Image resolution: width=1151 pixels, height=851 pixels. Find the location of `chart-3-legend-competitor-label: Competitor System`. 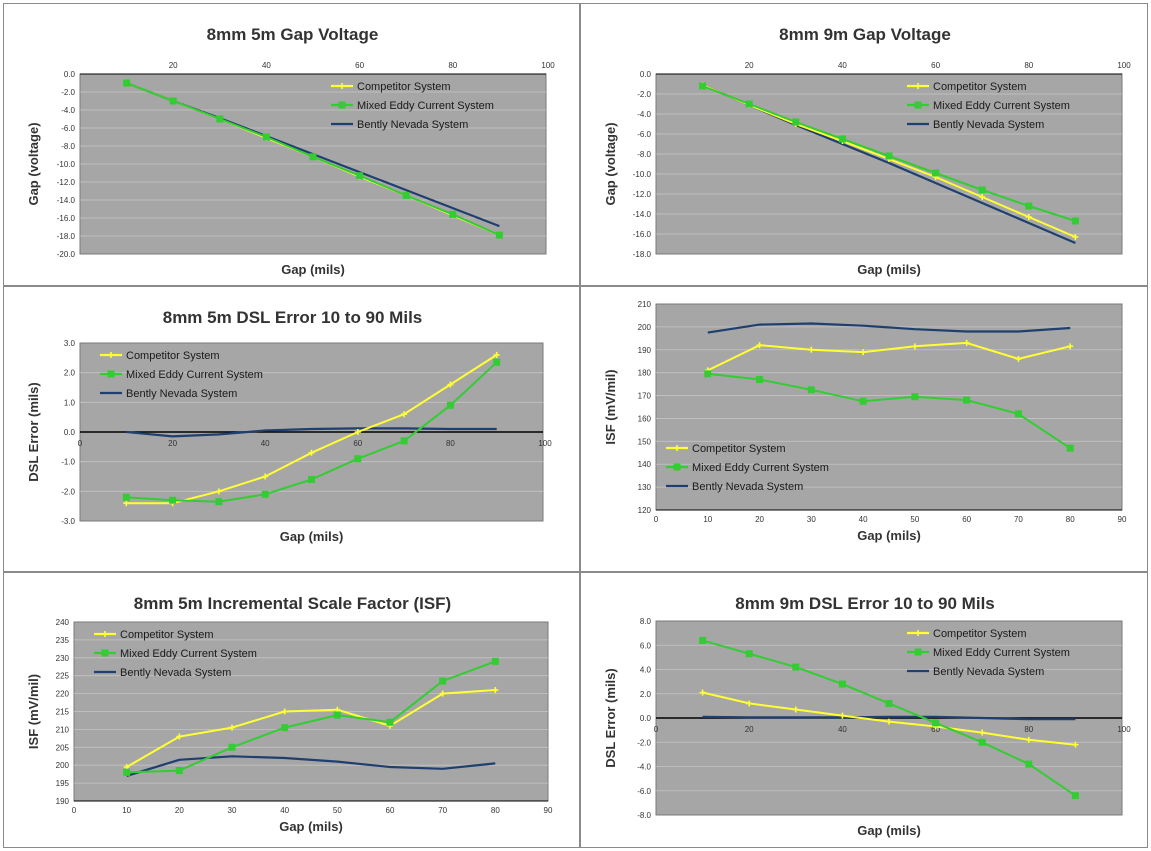

chart-3-legend-competitor-label: Competitor System is located at coordinates (173, 356).